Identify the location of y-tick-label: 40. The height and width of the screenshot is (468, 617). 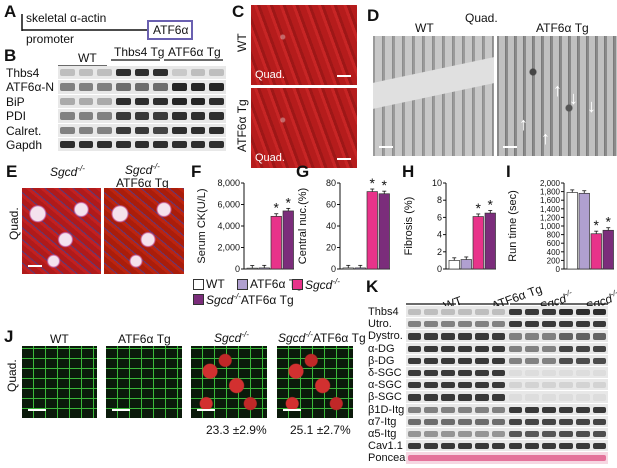
(331, 226).